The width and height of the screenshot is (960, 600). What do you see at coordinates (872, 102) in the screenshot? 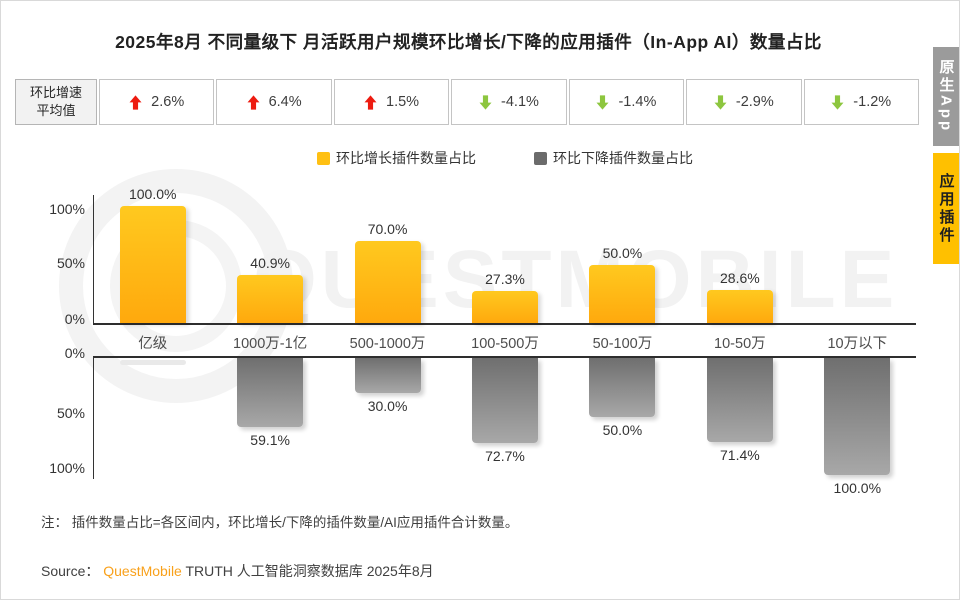
I see `stat-value: -1.2%` at bounding box center [872, 102].